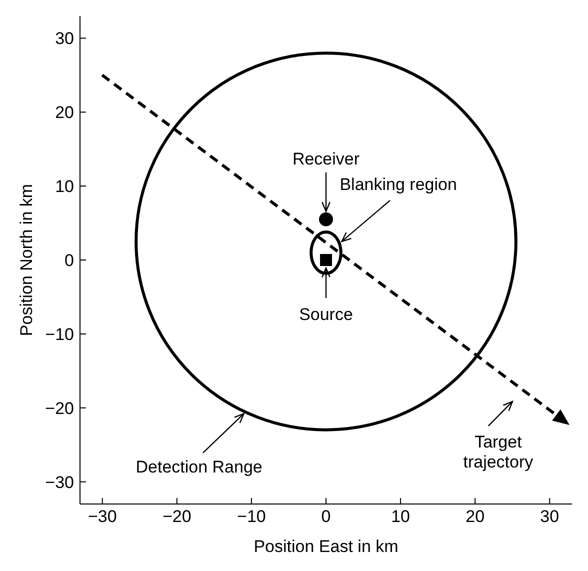 This screenshot has width=588, height=571. Describe the element at coordinates (59, 408) in the screenshot. I see `y-tick-label: −20` at that location.